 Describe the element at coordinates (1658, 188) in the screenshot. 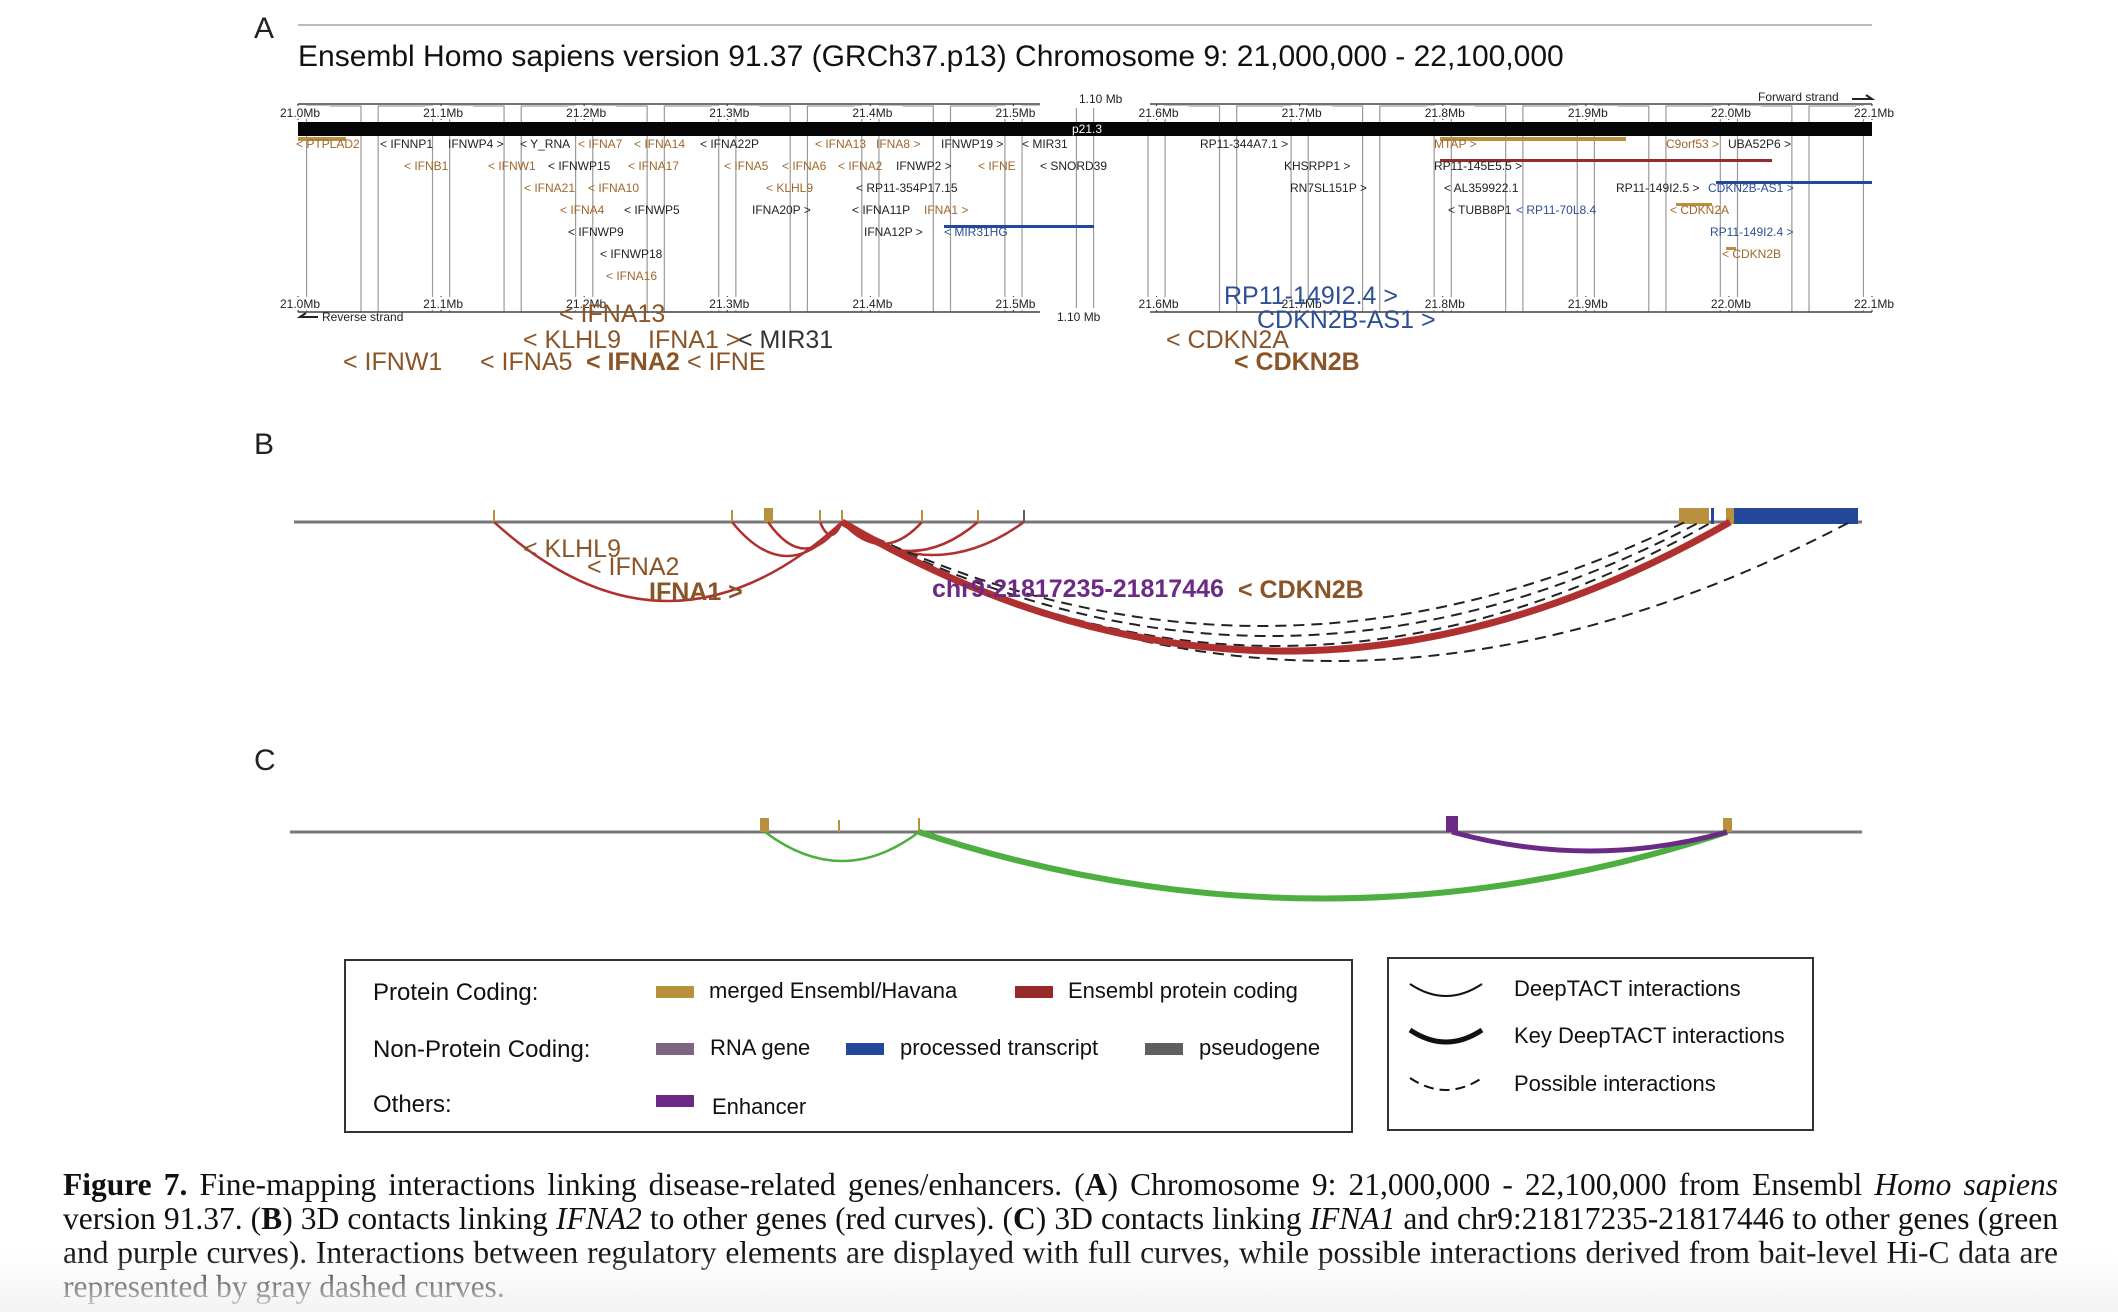

I see `gene-label: RP11-149I2.5 >` at that location.